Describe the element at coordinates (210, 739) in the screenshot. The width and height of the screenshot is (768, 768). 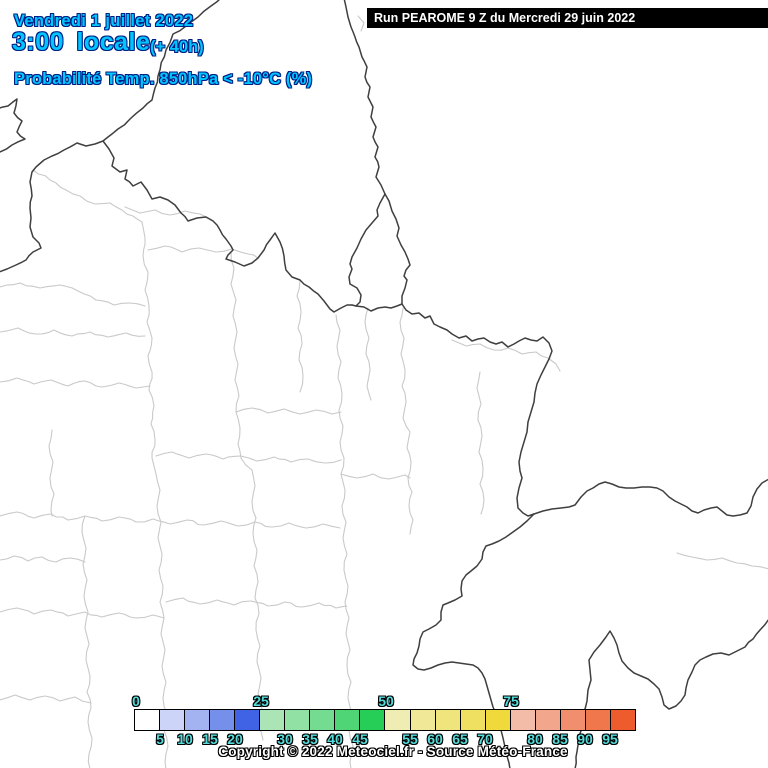
I see `colorbar-tick-15: 15` at that location.